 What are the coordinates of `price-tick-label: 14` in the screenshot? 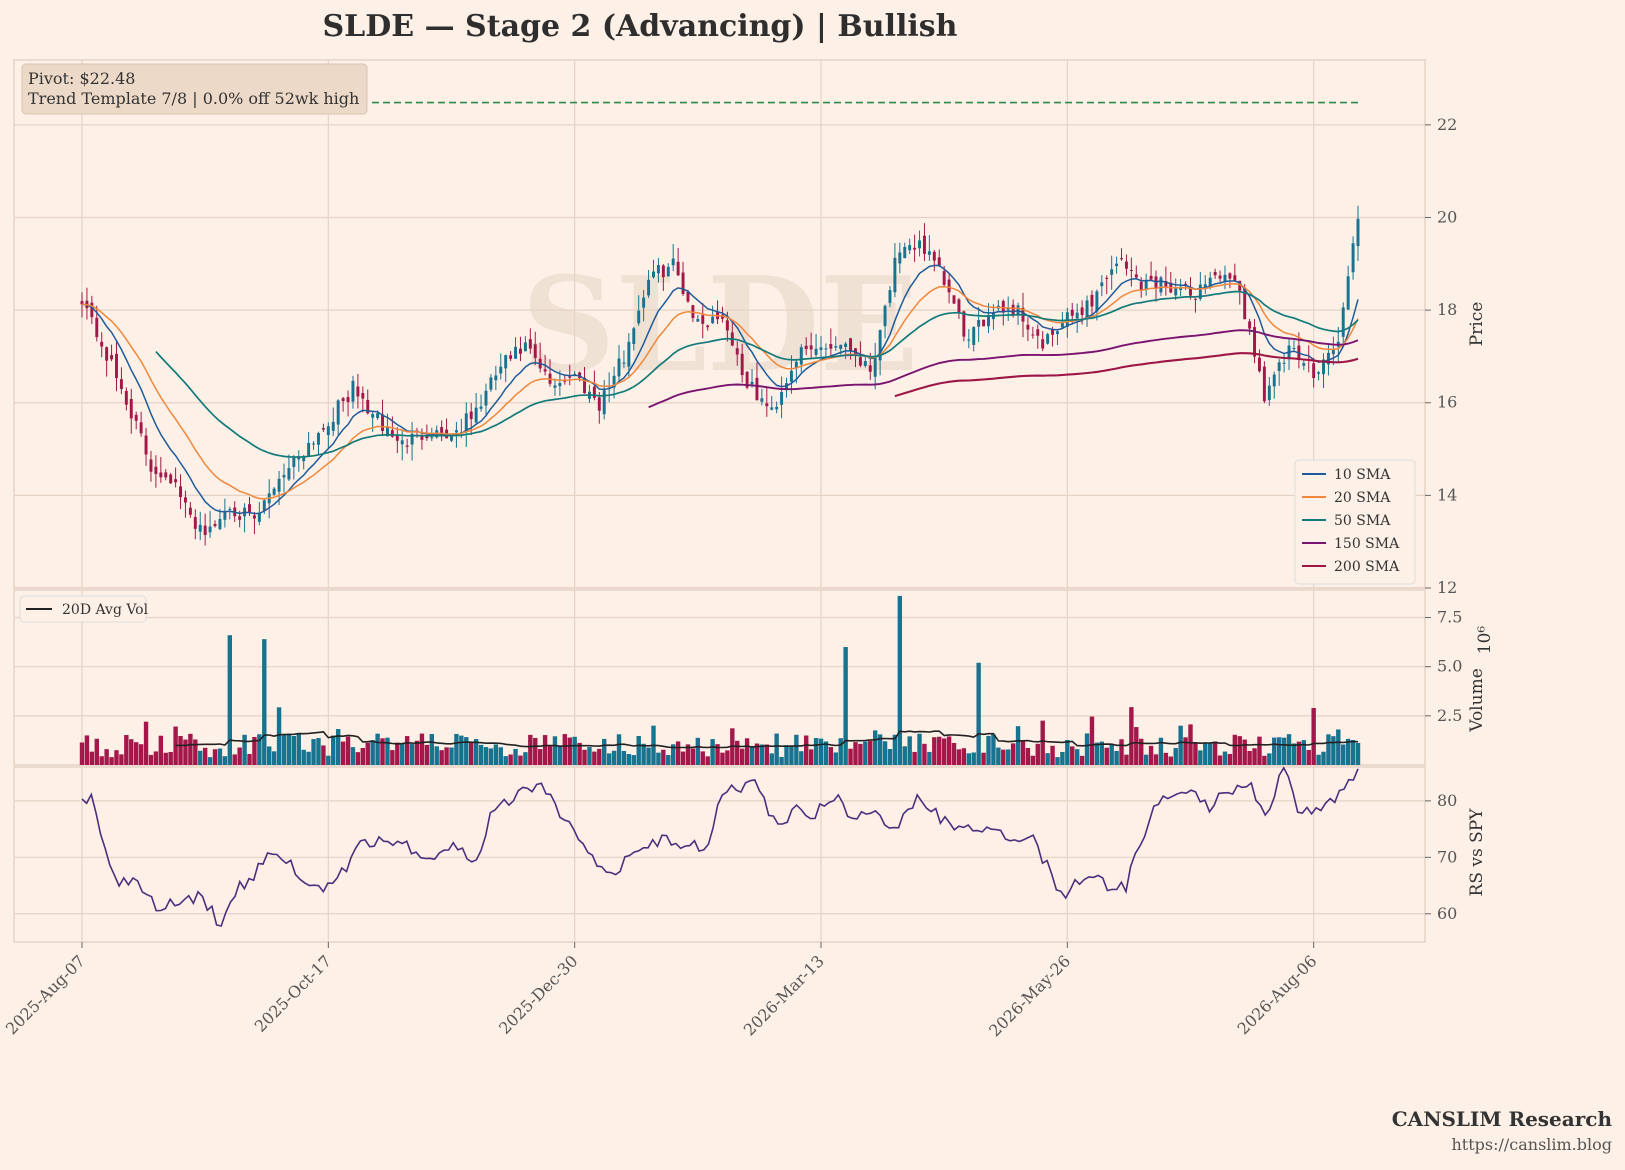 It's located at (1447, 494).